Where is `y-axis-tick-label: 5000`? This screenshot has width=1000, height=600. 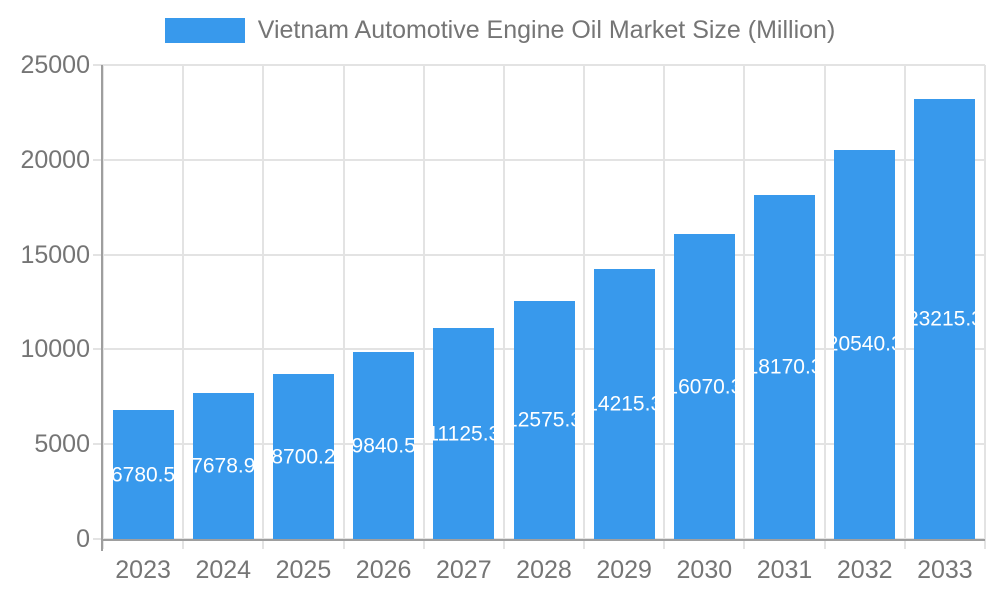
y-axis-tick-label: 5000 is located at coordinates (62, 444).